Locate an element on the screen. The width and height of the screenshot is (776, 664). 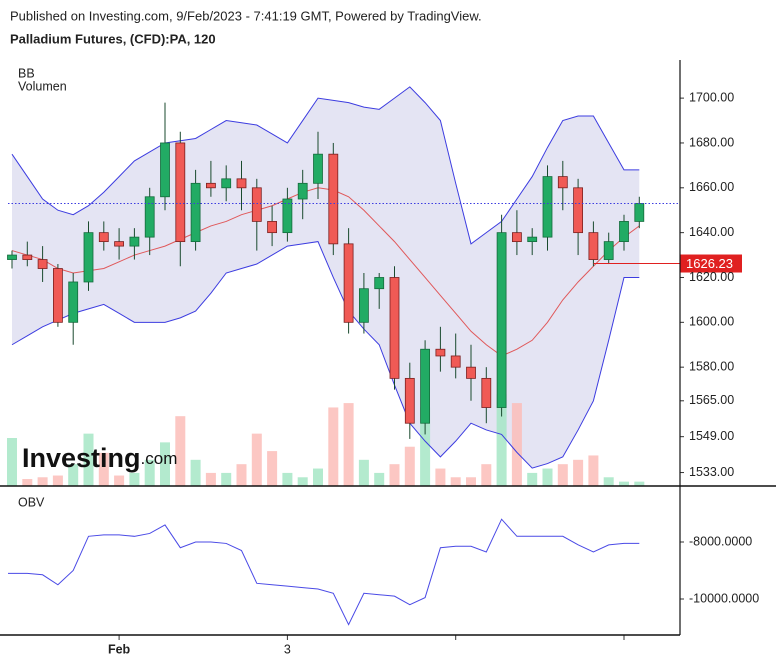
watermark-suffix: .com is located at coordinates (159, 458).